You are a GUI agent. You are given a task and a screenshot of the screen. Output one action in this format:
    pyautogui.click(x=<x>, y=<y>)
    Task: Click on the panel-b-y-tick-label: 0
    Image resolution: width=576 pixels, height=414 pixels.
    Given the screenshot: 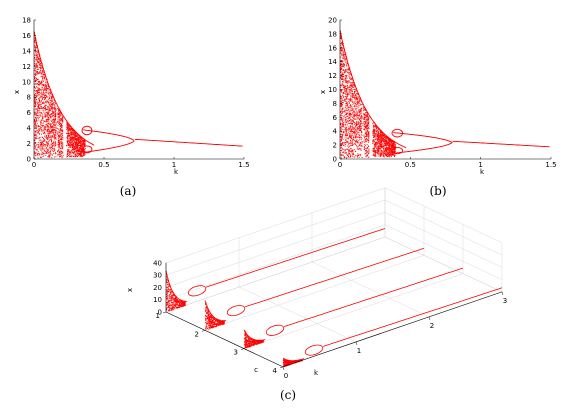 What is the action you would take?
    pyautogui.click(x=335, y=160)
    